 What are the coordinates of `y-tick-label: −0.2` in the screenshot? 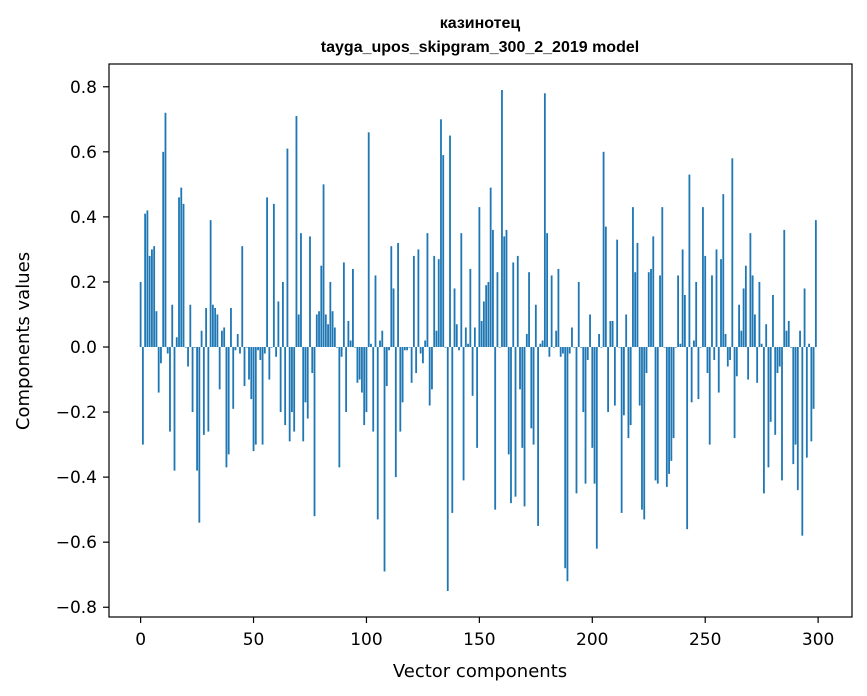 It's located at (76, 413).